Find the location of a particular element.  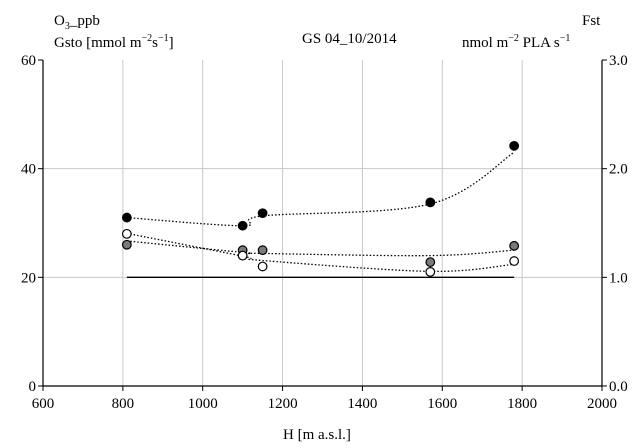

x-tick-label: 1400 is located at coordinates (362, 404).